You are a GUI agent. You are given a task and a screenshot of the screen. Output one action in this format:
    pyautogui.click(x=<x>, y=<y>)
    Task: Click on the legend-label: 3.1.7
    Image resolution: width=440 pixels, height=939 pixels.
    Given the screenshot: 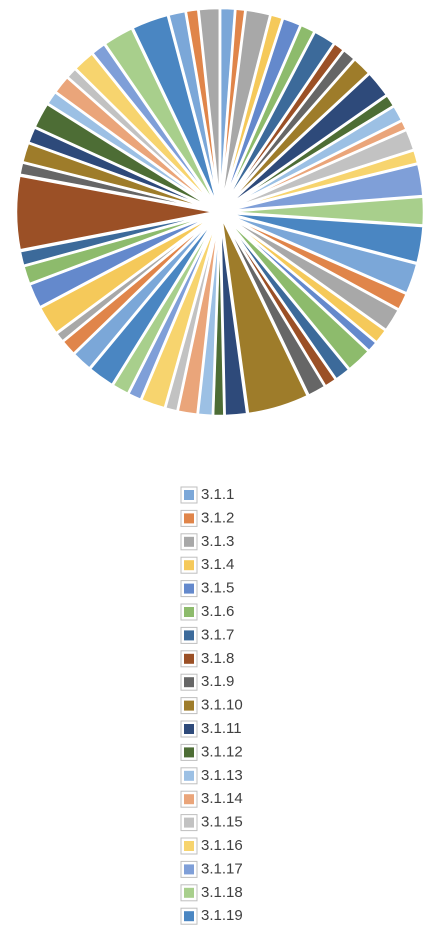 What is the action you would take?
    pyautogui.click(x=217, y=634)
    